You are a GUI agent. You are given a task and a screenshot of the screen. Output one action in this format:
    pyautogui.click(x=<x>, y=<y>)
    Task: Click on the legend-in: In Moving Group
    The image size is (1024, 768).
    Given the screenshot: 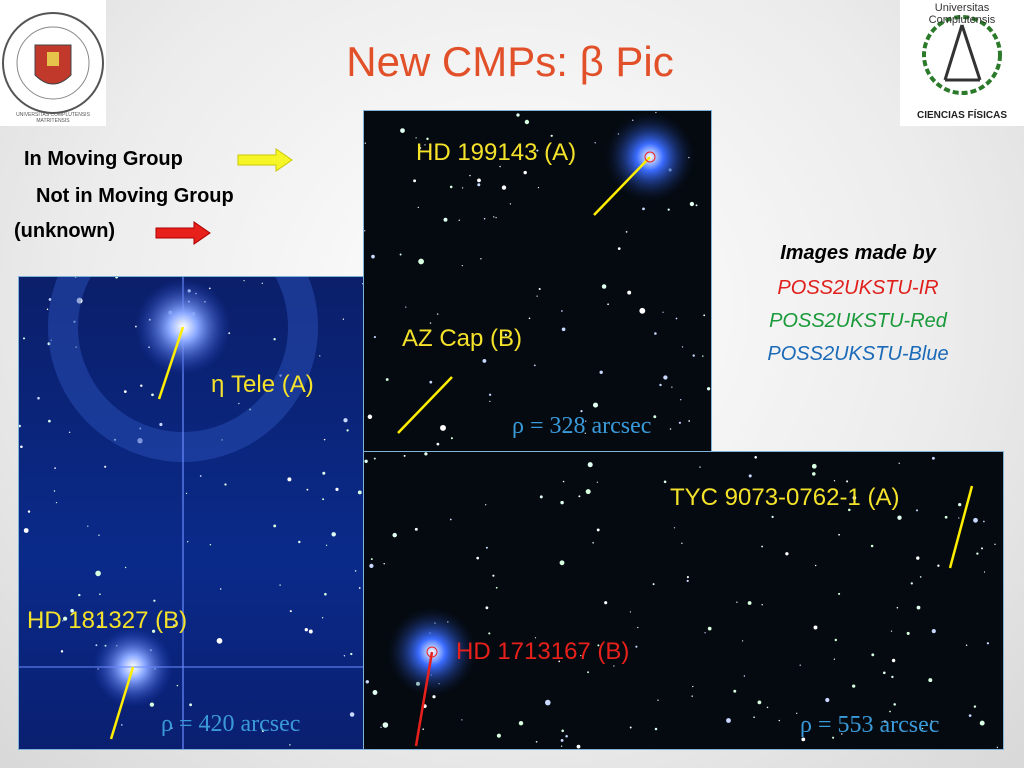 What is the action you would take?
    pyautogui.click(x=103, y=159)
    